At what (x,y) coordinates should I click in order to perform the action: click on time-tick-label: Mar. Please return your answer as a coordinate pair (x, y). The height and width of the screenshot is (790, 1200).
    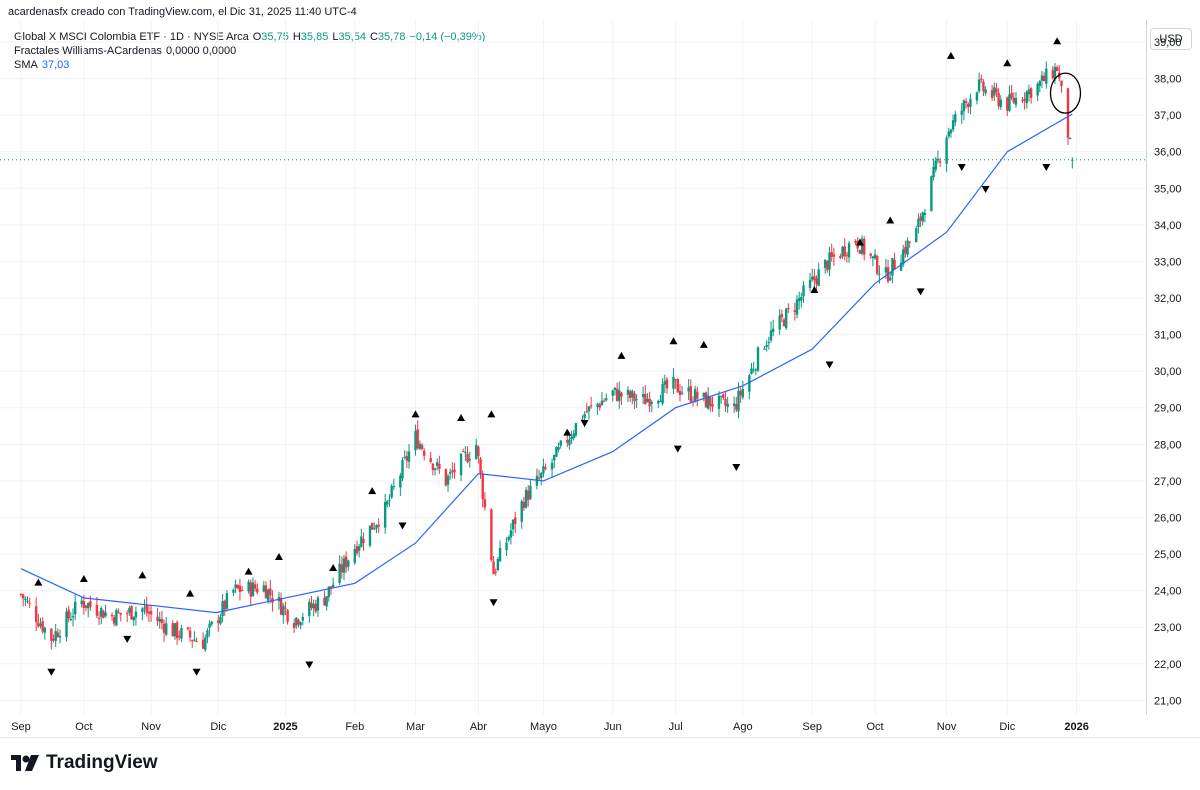
    Looking at the image, I should click on (415, 727).